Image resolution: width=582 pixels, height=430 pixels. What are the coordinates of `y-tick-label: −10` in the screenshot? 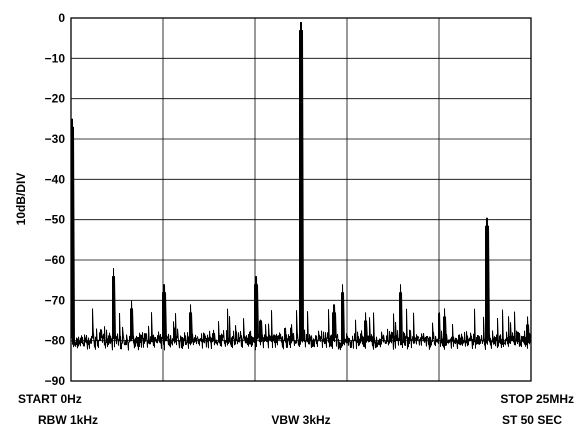 It's located at (55, 58).